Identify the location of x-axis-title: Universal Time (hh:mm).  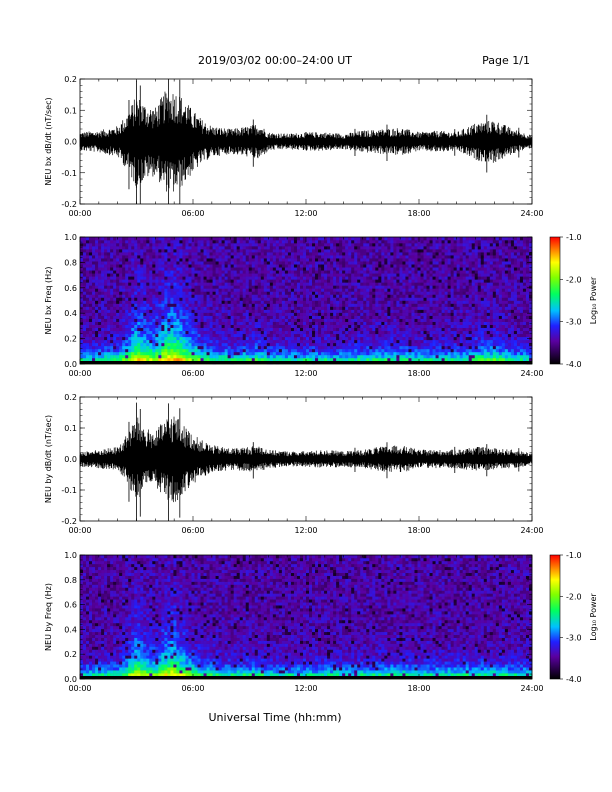
(275, 717).